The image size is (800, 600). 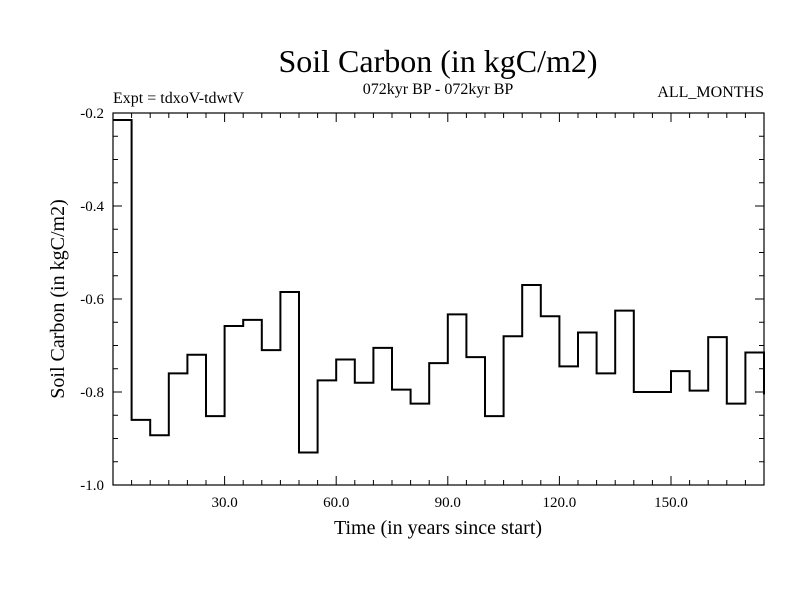 What do you see at coordinates (710, 92) in the screenshot?
I see `months-label: ALL_MONTHS` at bounding box center [710, 92].